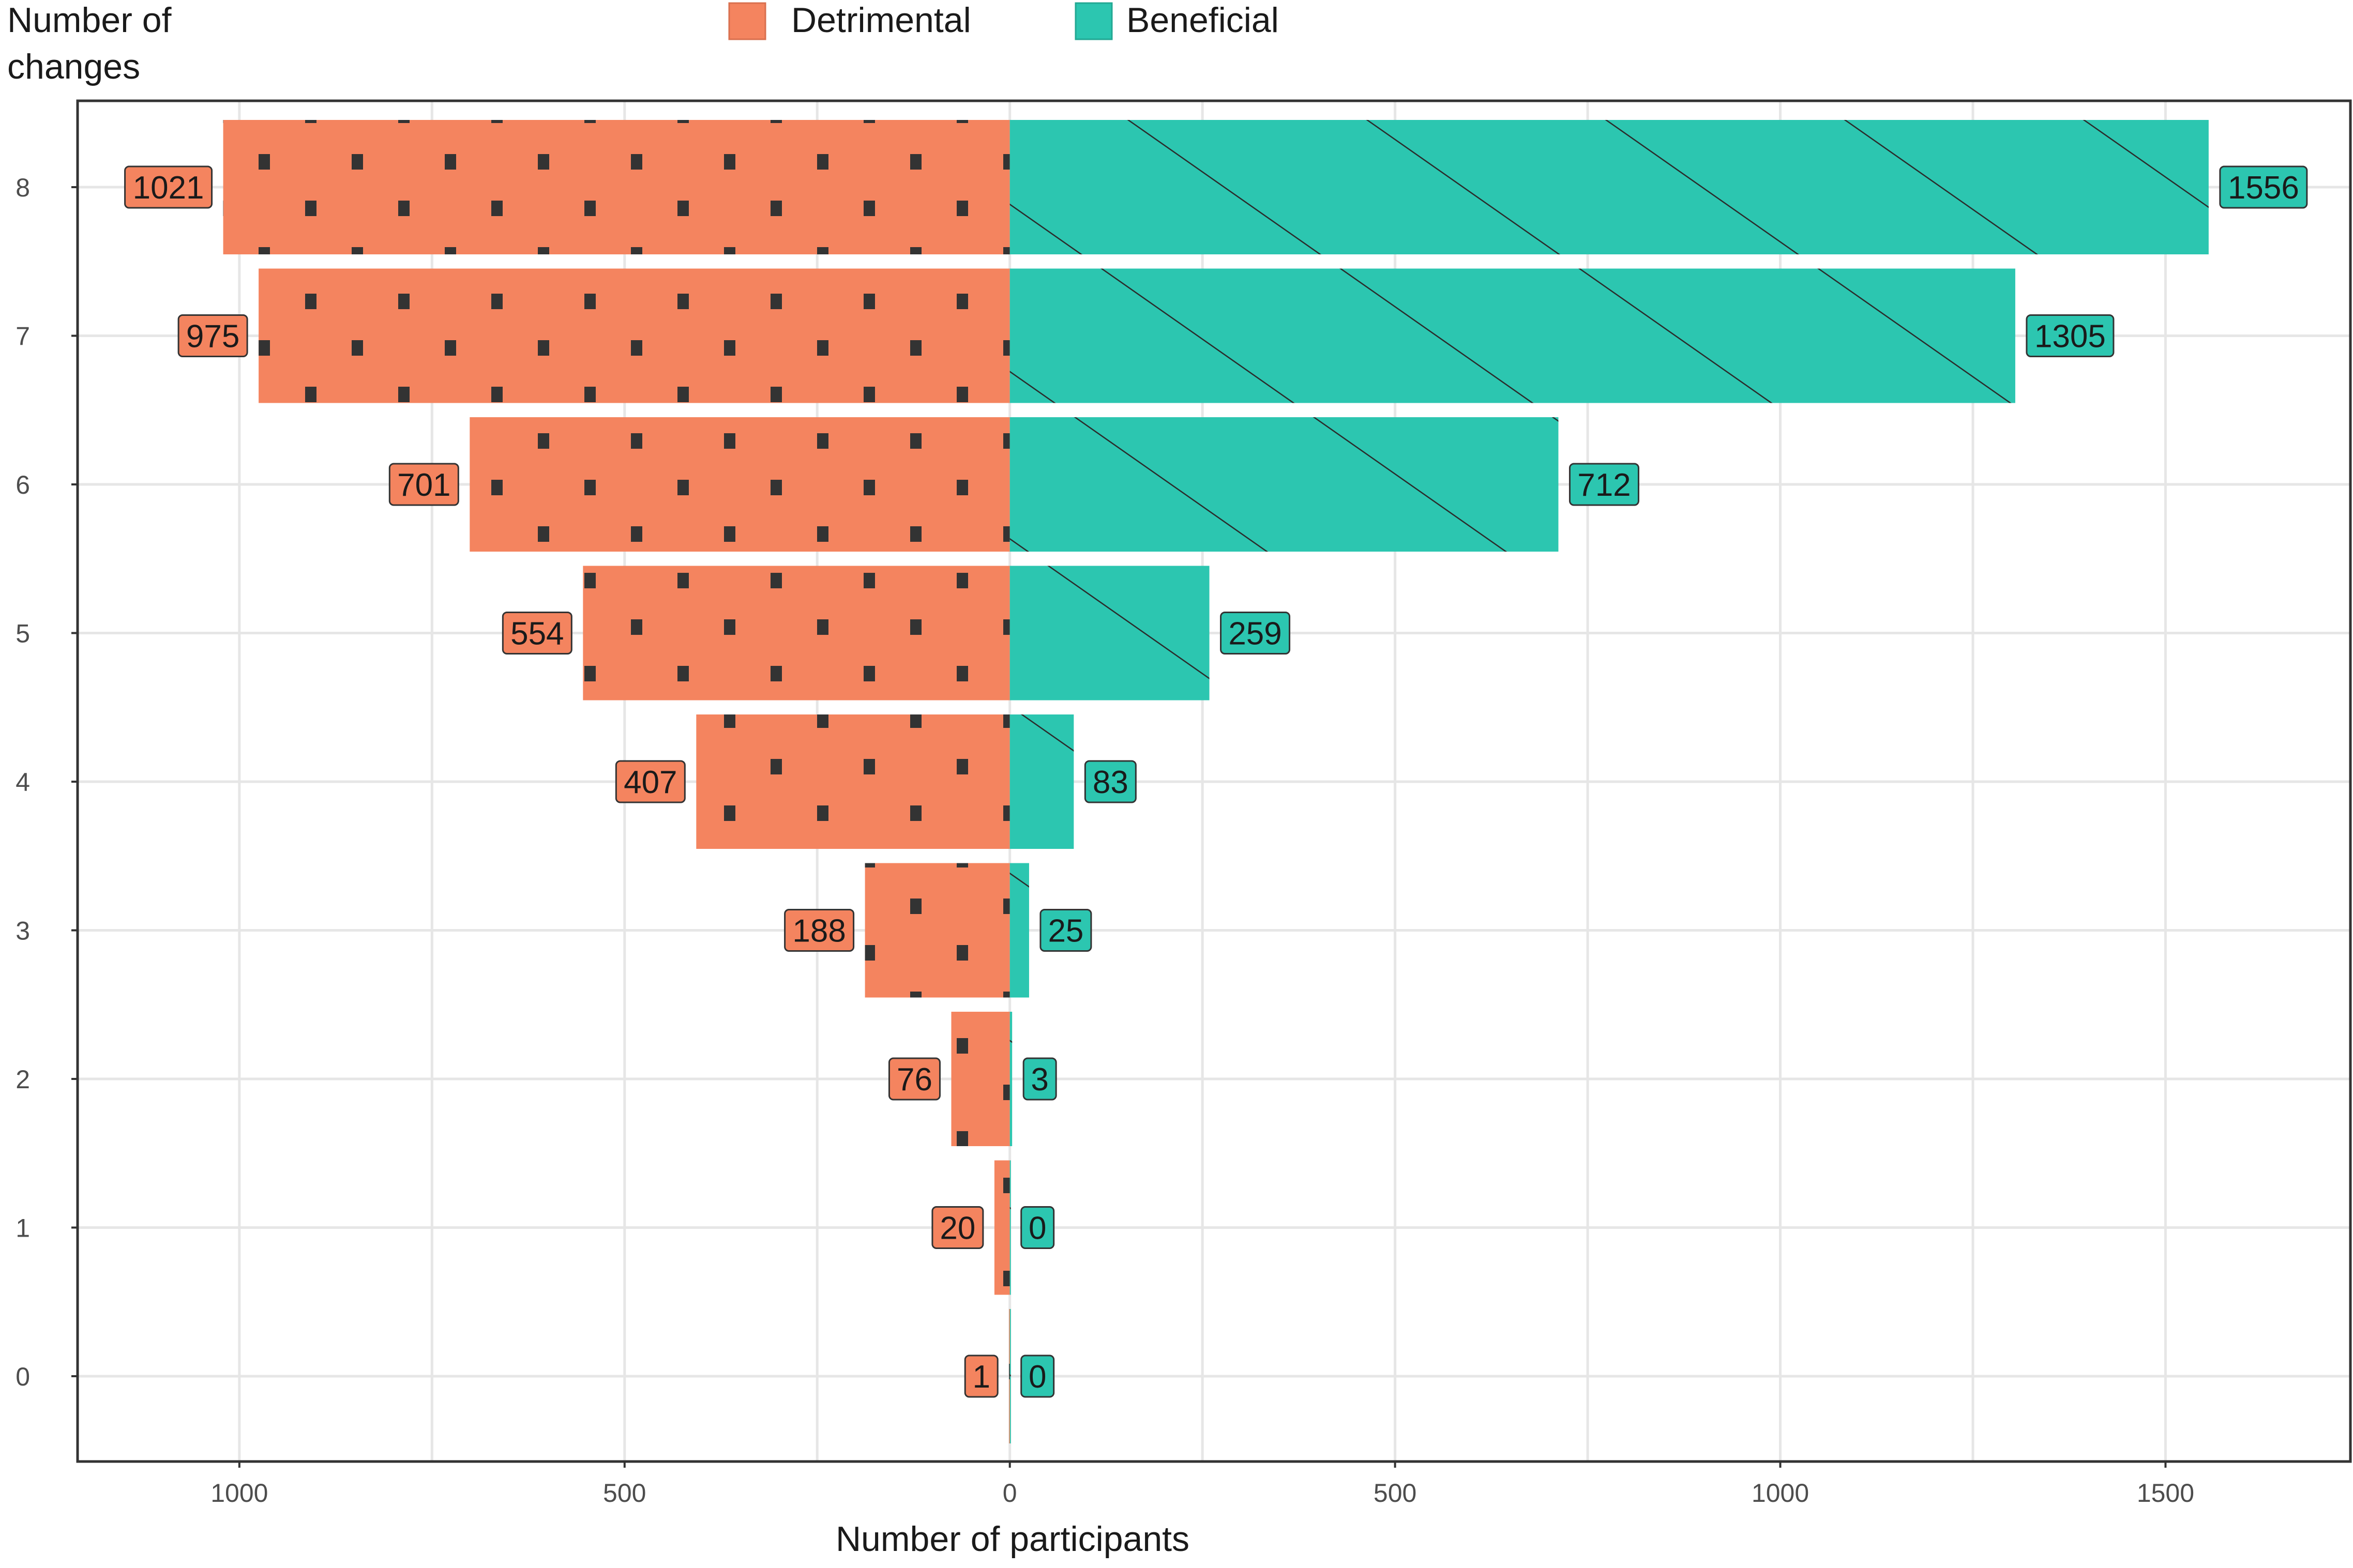 The height and width of the screenshot is (1568, 2353). I want to click on data-label-beneficial: 1556, so click(2263, 188).